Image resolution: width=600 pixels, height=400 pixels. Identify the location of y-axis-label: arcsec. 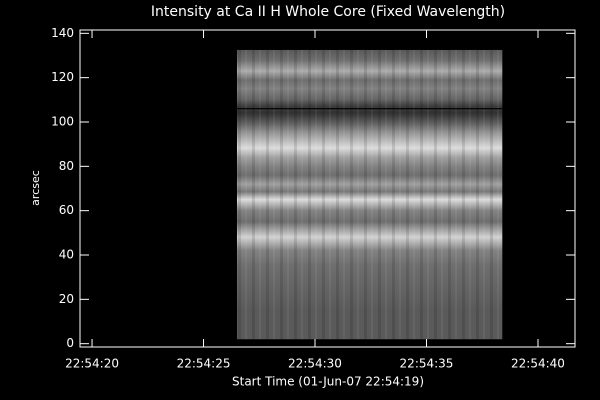
(35, 188).